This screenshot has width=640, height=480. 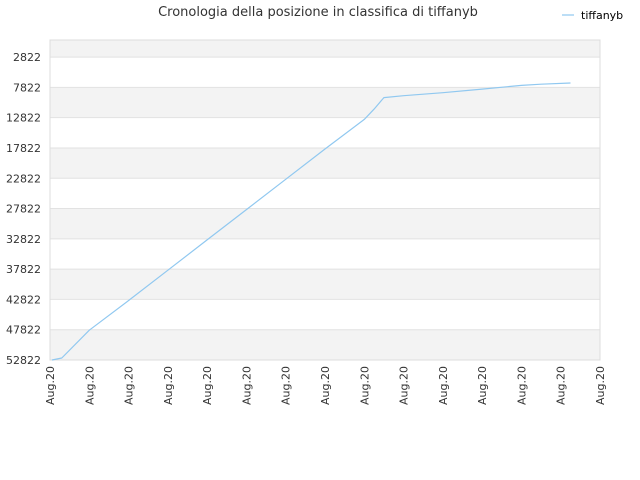 What do you see at coordinates (27, 57) in the screenshot?
I see `y-tick-label: 2822` at bounding box center [27, 57].